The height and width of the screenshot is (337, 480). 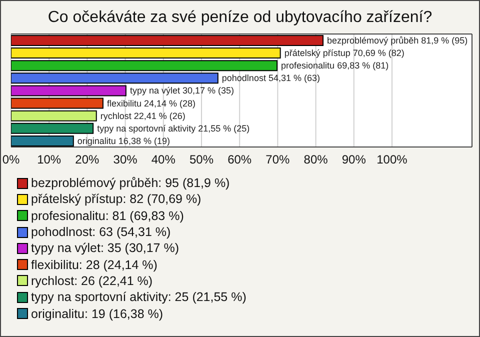 What do you see at coordinates (87, 159) in the screenshot?
I see `x-tick-label: 20%` at bounding box center [87, 159].